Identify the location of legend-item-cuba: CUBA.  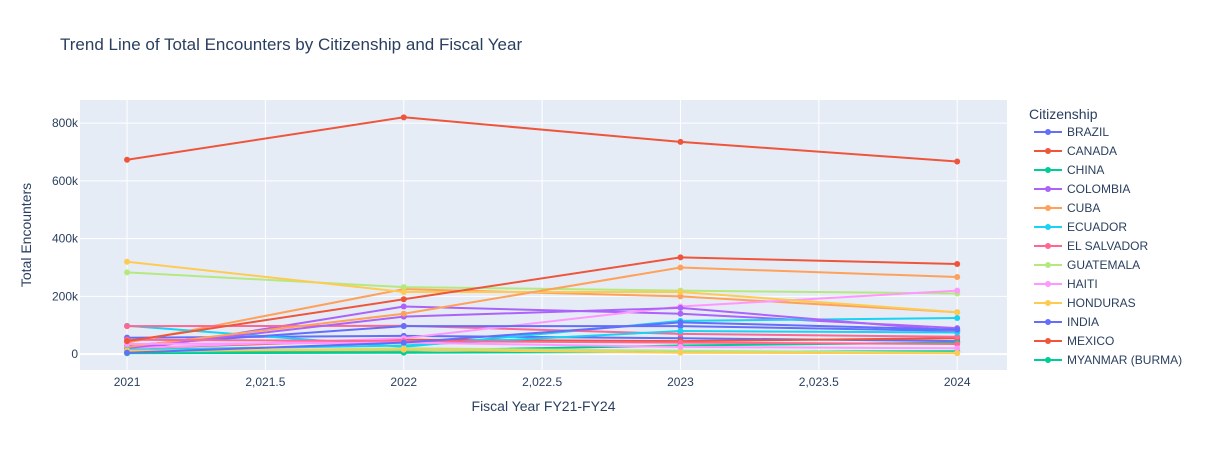
(1067, 208).